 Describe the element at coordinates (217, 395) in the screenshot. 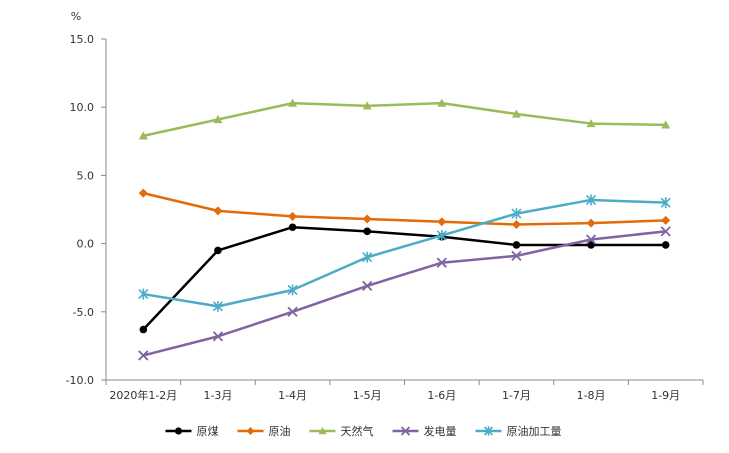

I see `x-tick-label: 1-3月` at that location.